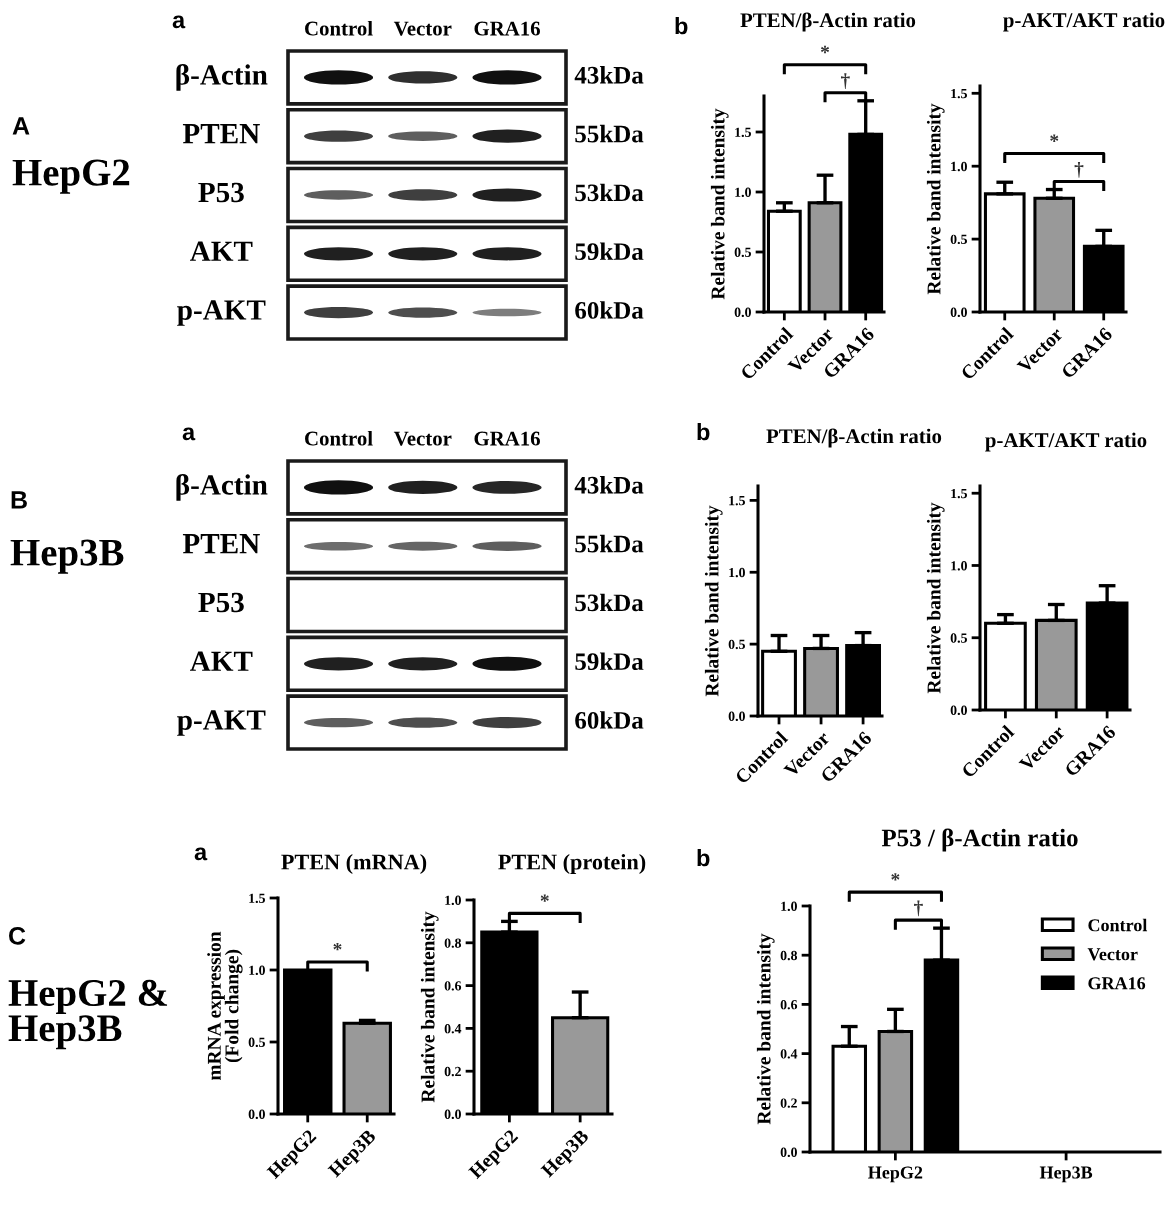 This screenshot has width=1172, height=1212. What do you see at coordinates (88, 1014) in the screenshot?
I see `text: HepG2 & Hep3B` at bounding box center [88, 1014].